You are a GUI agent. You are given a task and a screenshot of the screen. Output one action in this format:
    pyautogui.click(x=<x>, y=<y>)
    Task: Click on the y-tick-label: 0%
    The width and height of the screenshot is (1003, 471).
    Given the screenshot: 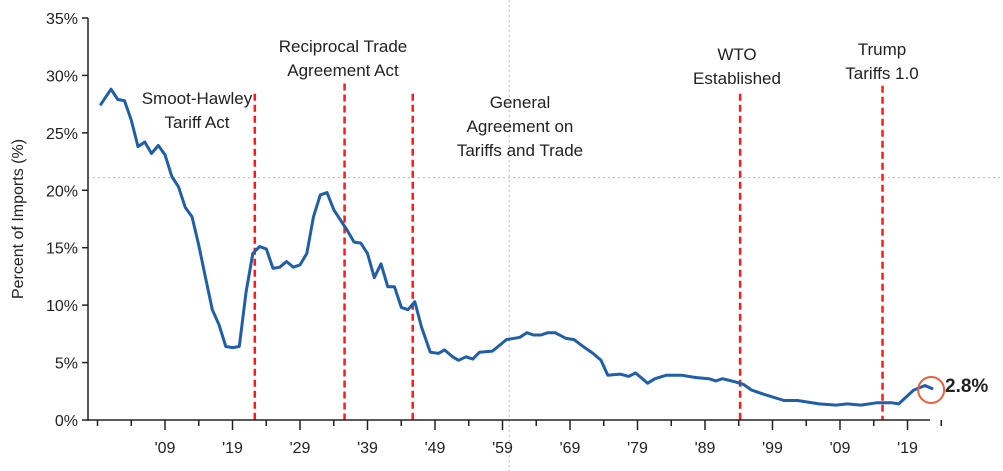 What is the action you would take?
    pyautogui.click(x=66, y=421)
    